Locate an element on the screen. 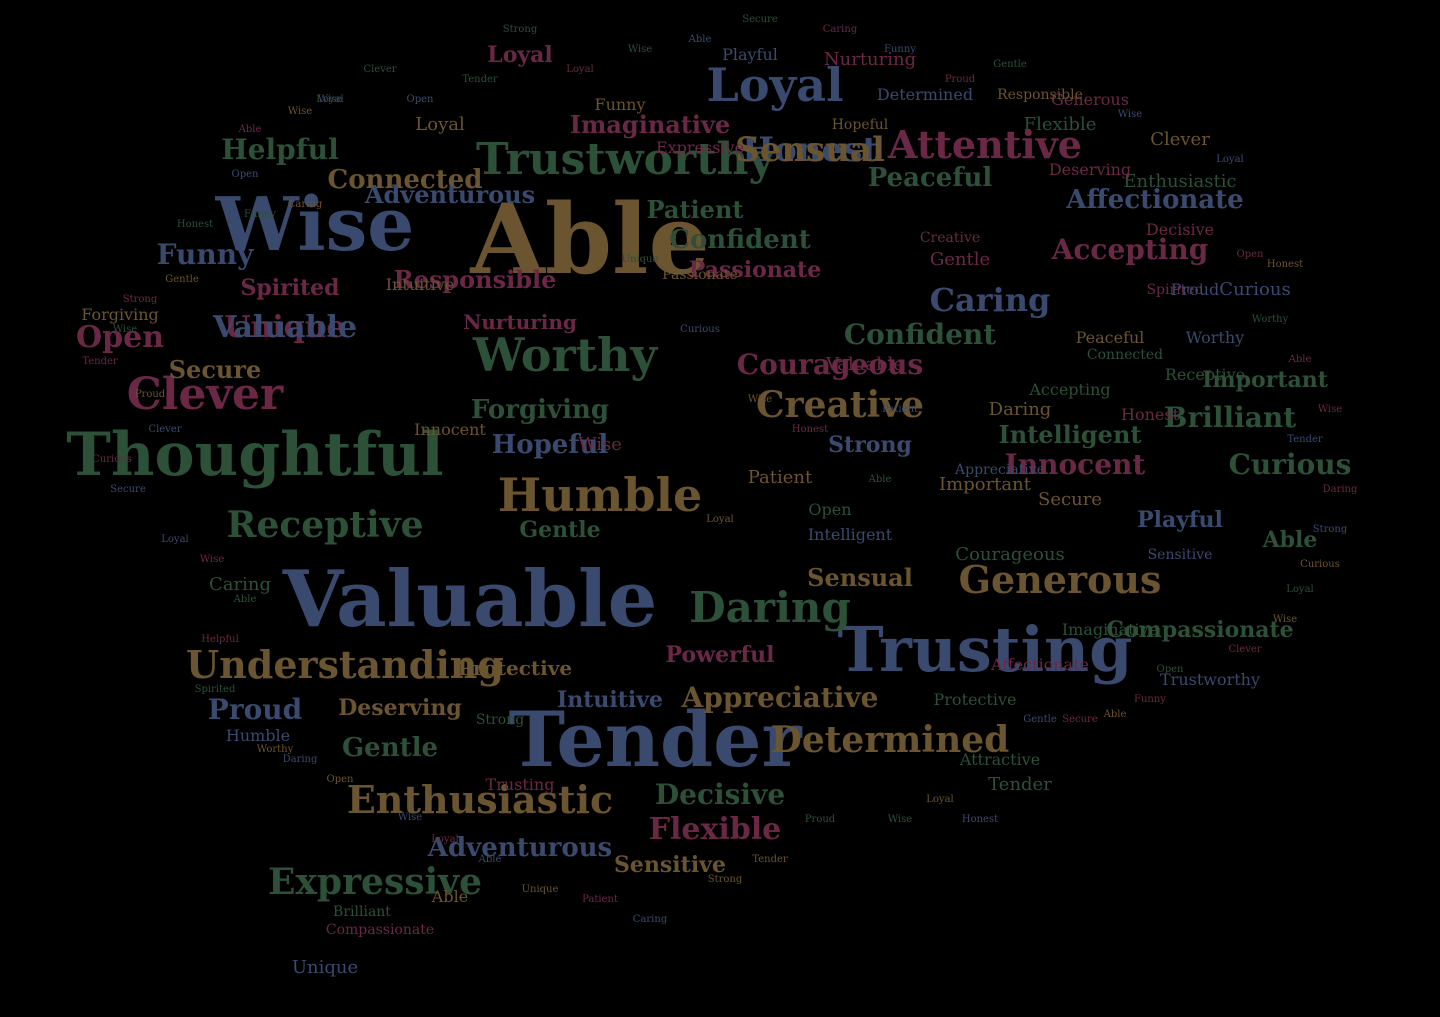 This screenshot has height=1017, width=1440. cloud-word: Understanding is located at coordinates (345, 664).